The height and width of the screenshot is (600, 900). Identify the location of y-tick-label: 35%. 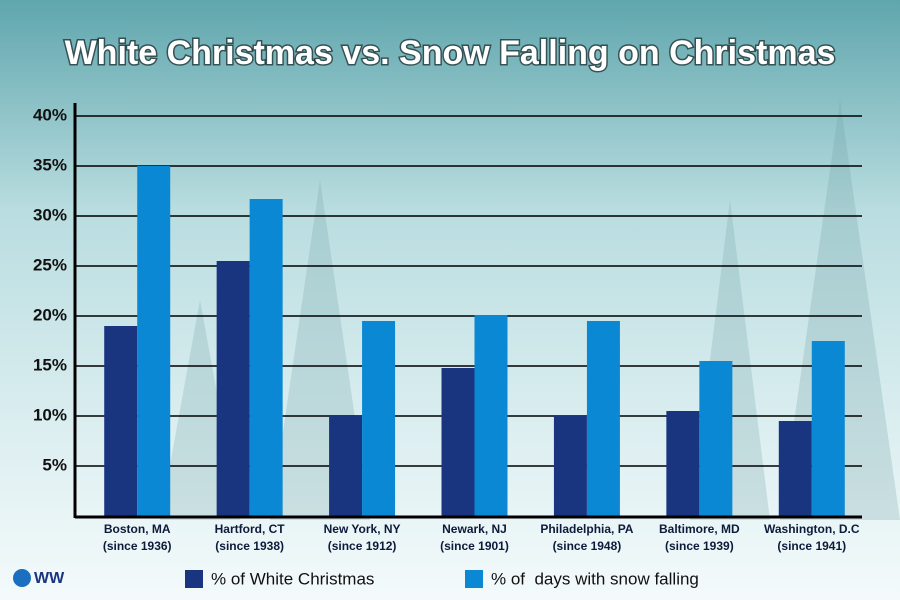
(50, 164).